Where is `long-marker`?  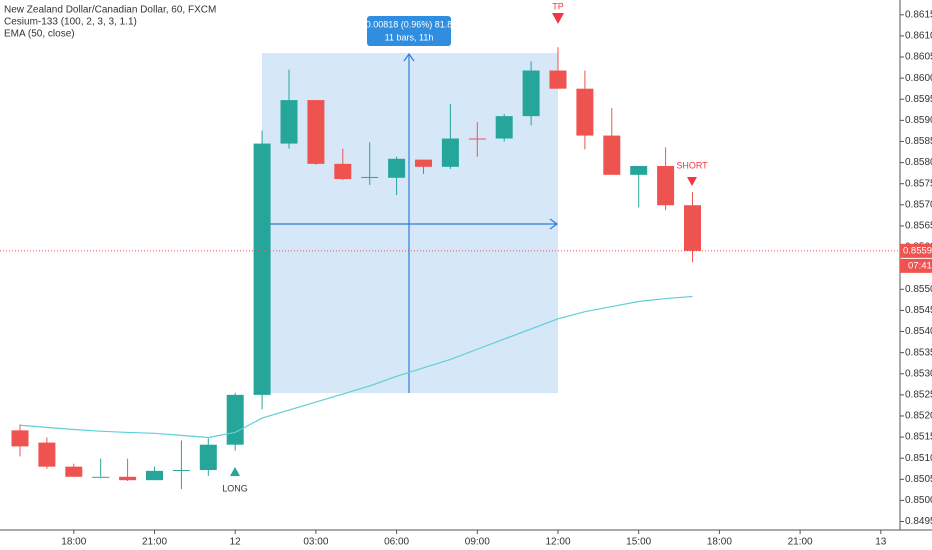 long-marker is located at coordinates (235, 471).